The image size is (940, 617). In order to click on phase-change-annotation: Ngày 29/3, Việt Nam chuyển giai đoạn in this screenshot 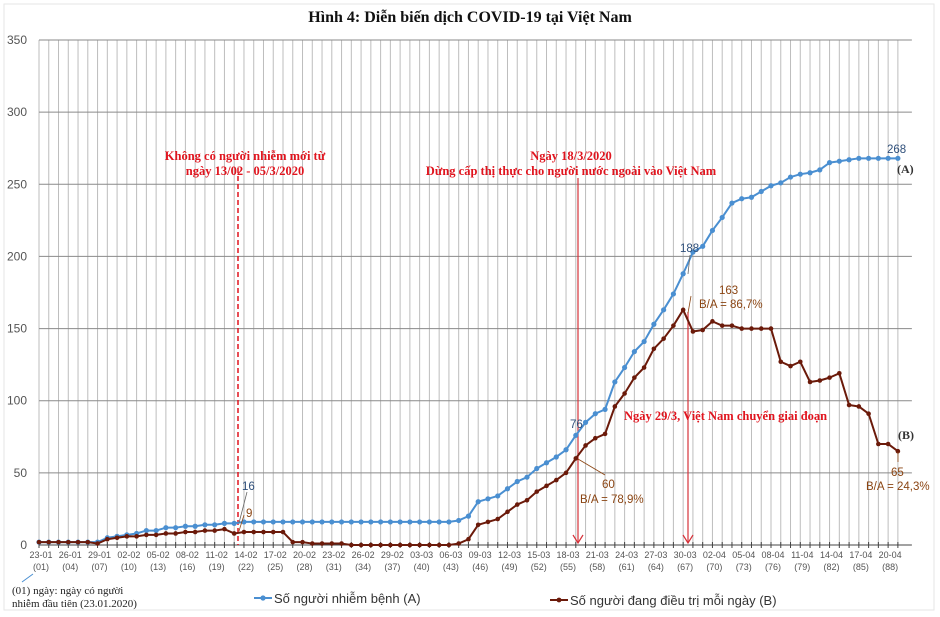, I will do `click(725, 416)`.